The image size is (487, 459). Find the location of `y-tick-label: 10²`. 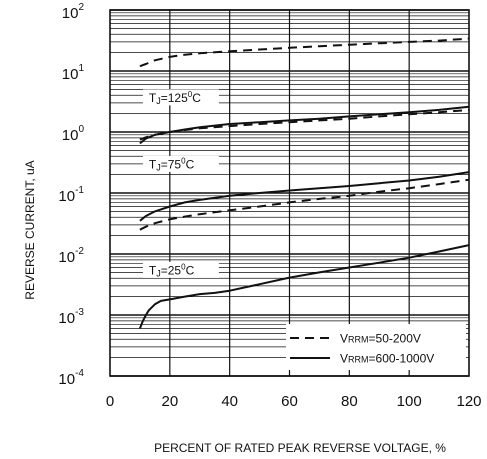

y-tick-label: 10² is located at coordinates (73, 12).